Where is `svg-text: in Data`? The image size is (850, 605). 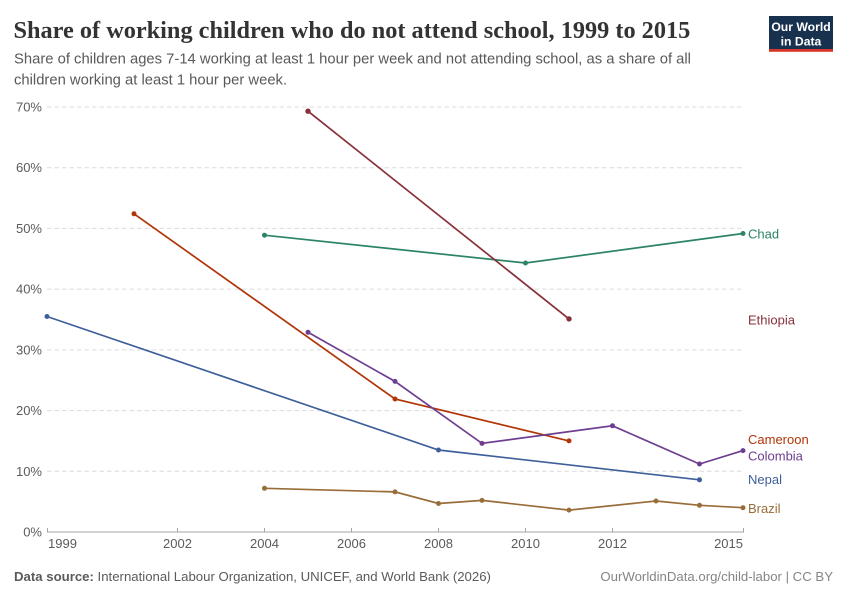 svg-text: in Data is located at coordinates (801, 42).